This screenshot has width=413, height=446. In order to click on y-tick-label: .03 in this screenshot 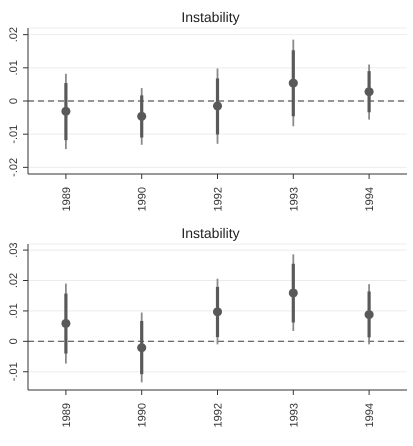, I will do `click(14, 250)`.